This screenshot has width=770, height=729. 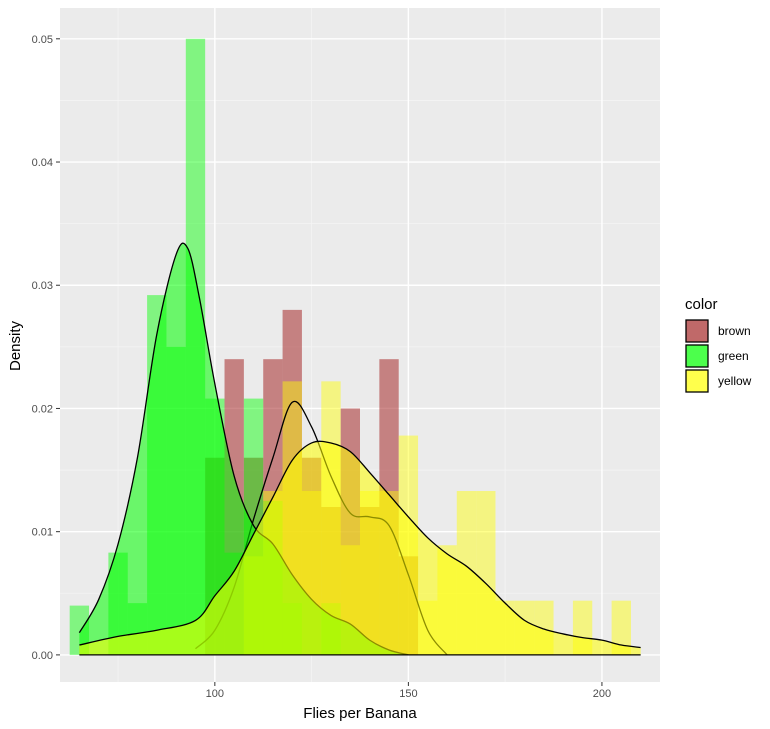 I want to click on y-tick-label: 0.01, so click(x=42, y=533).